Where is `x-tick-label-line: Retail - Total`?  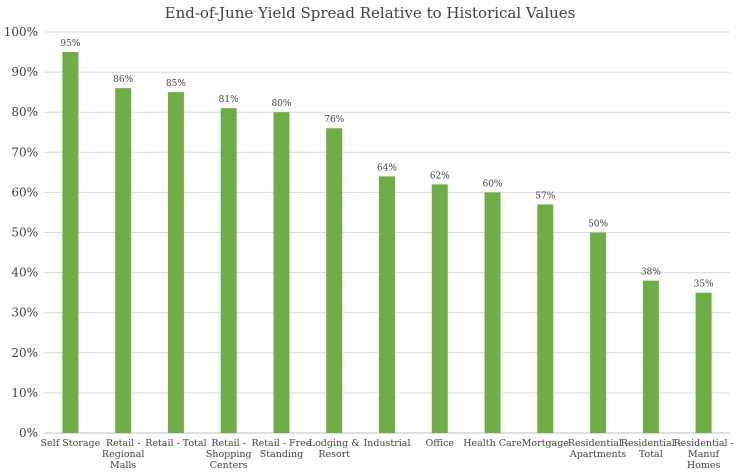
x-tick-label-line: Retail - Total is located at coordinates (175, 443).